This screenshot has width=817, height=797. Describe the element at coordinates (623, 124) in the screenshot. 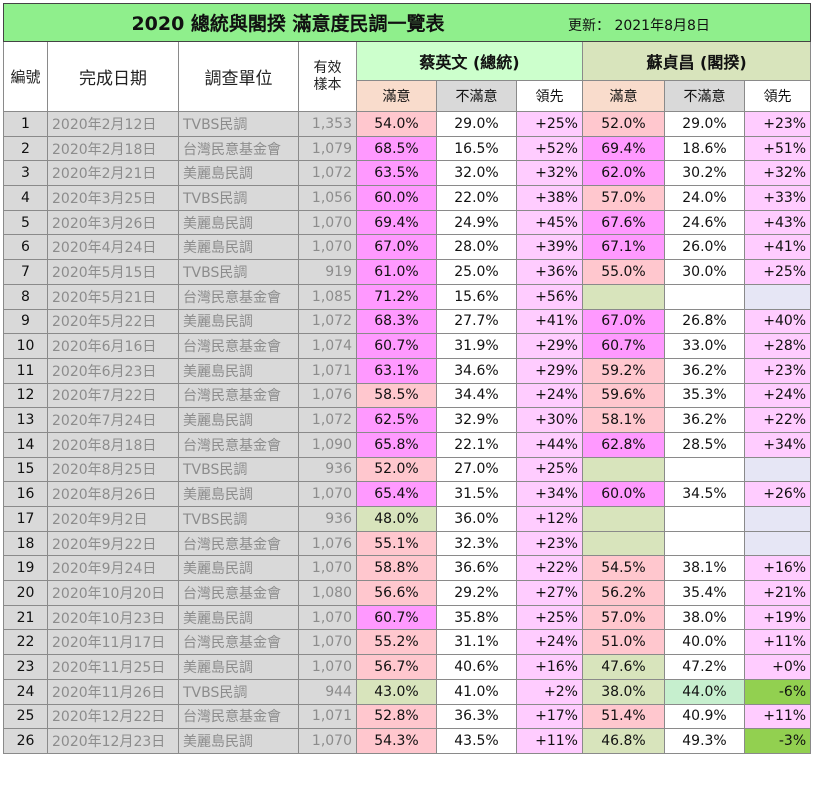

I see `cell-su-sat: 52.0%` at that location.